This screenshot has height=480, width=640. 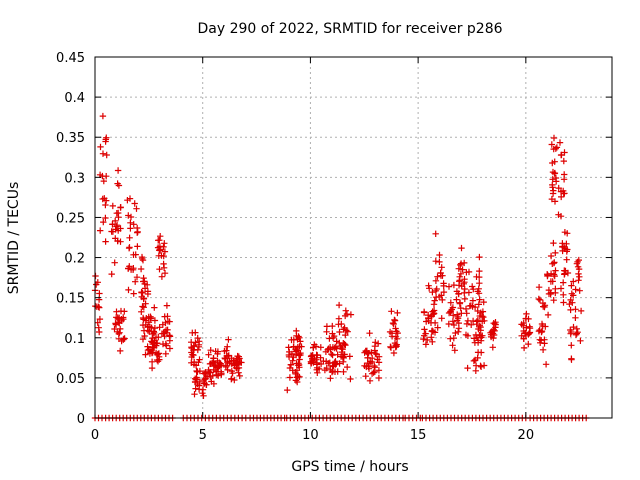 I want to click on y-axis-label: SRMTID / TECUs, so click(x=14, y=238).